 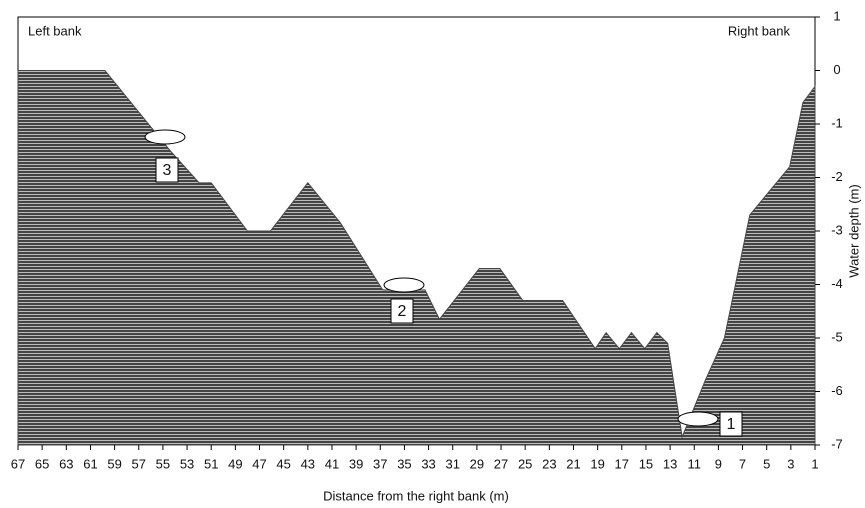 What do you see at coordinates (837, 176) in the screenshot?
I see `y-tick-label: -2` at bounding box center [837, 176].